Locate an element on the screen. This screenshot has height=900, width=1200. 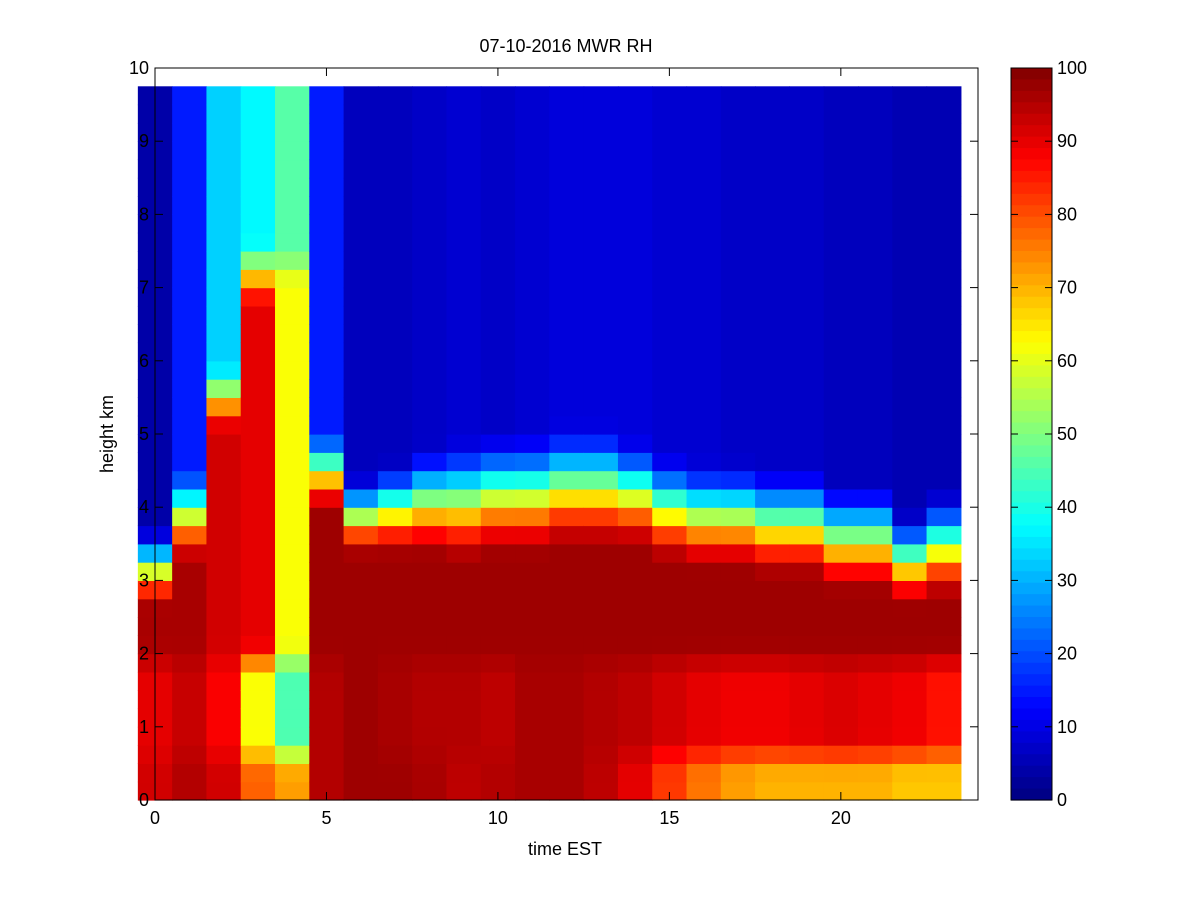
x-tick-label: 10 is located at coordinates (498, 818).